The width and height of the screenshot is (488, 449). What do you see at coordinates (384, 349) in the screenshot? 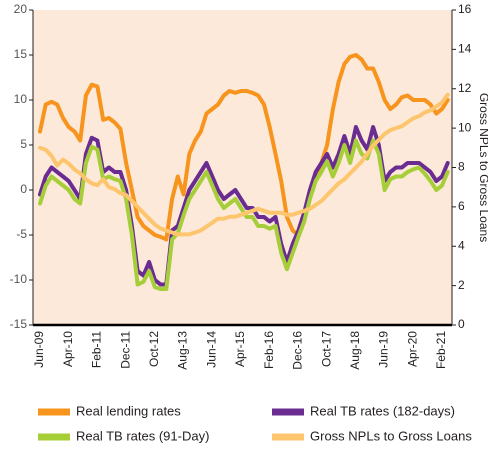
I see `x-tick-label: Jun-19` at bounding box center [384, 349].